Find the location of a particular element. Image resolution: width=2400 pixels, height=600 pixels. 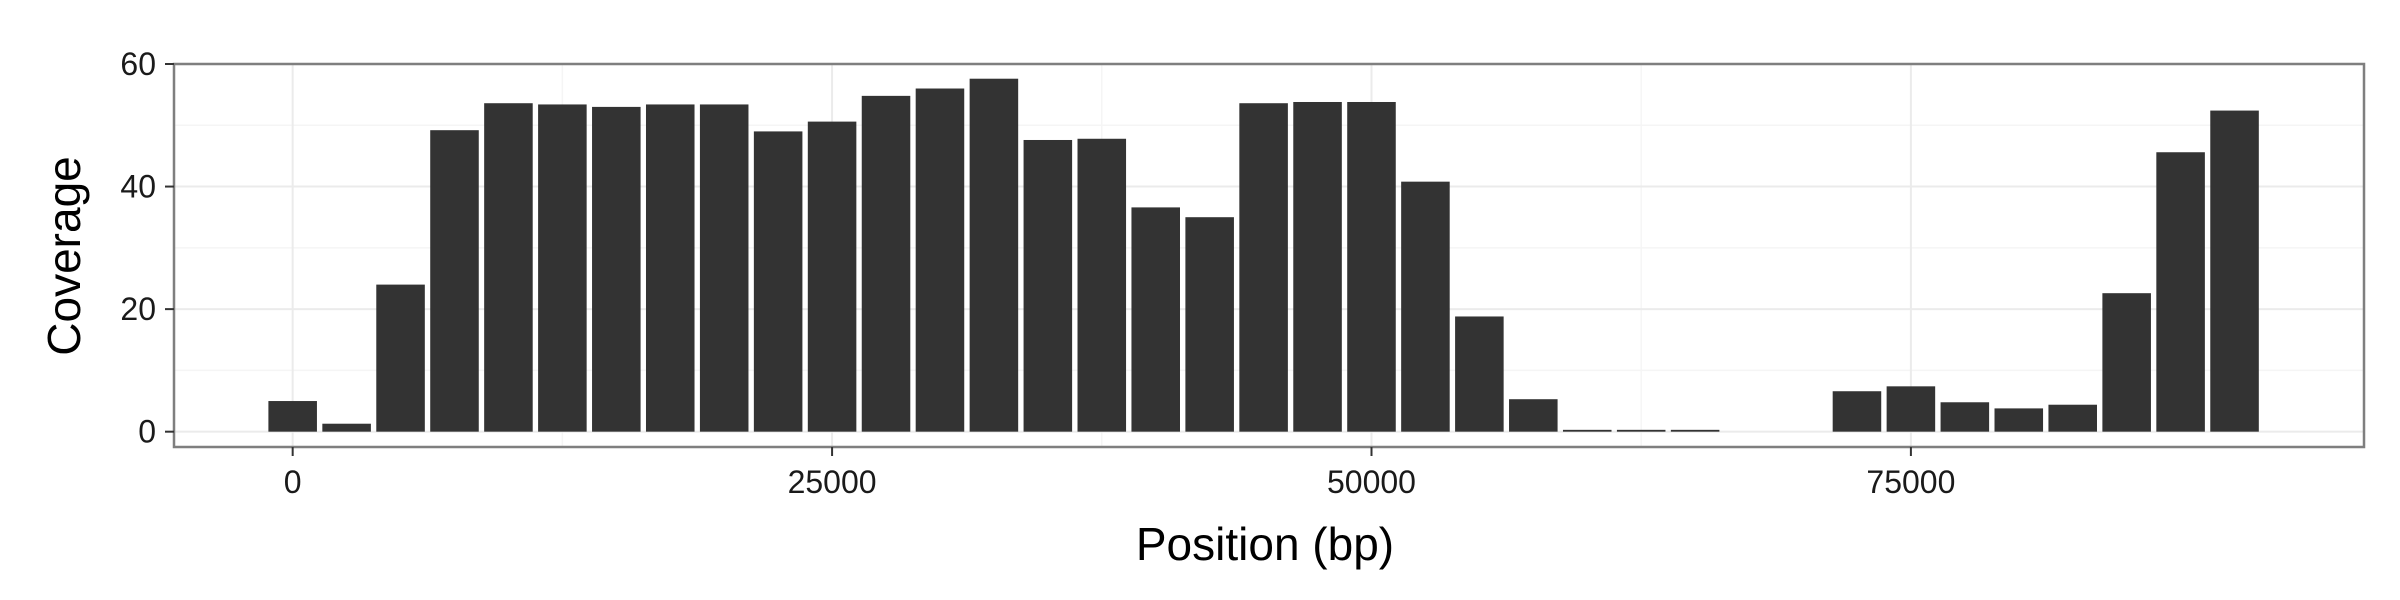

y-tick-label: 40 is located at coordinates (138, 187).